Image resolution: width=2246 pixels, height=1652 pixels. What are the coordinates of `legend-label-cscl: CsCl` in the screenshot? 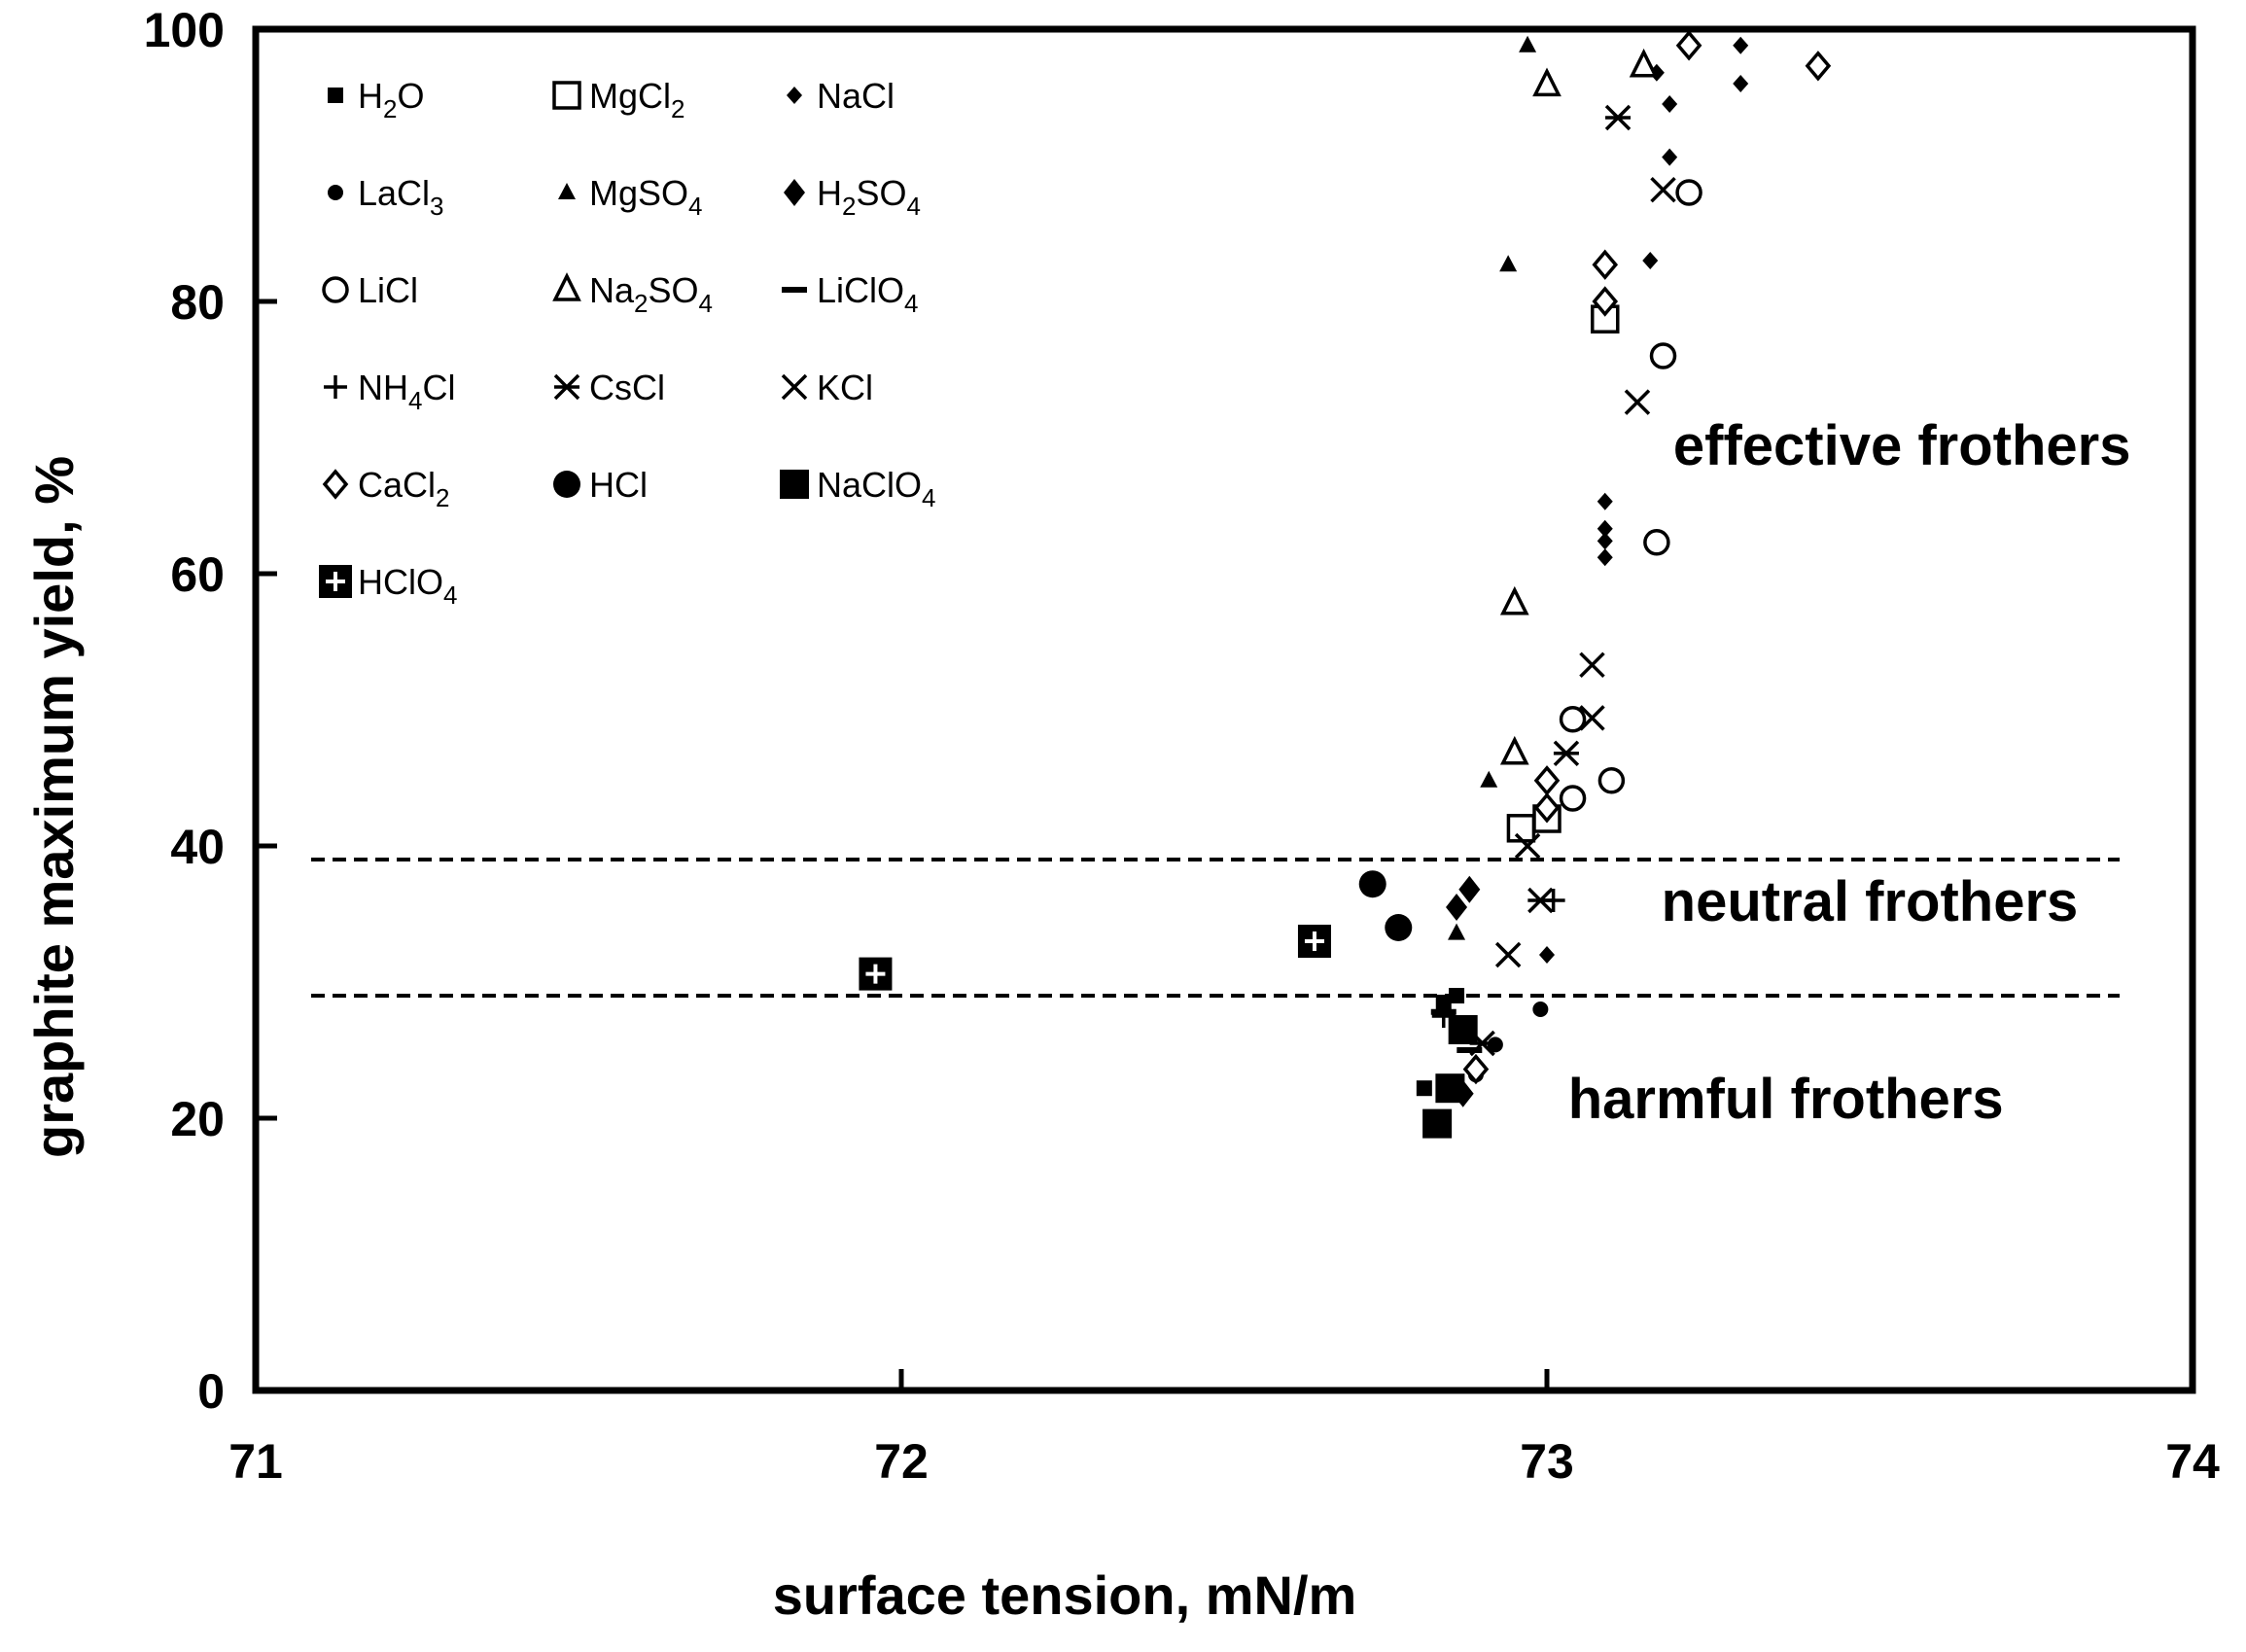 It's located at (627, 387).